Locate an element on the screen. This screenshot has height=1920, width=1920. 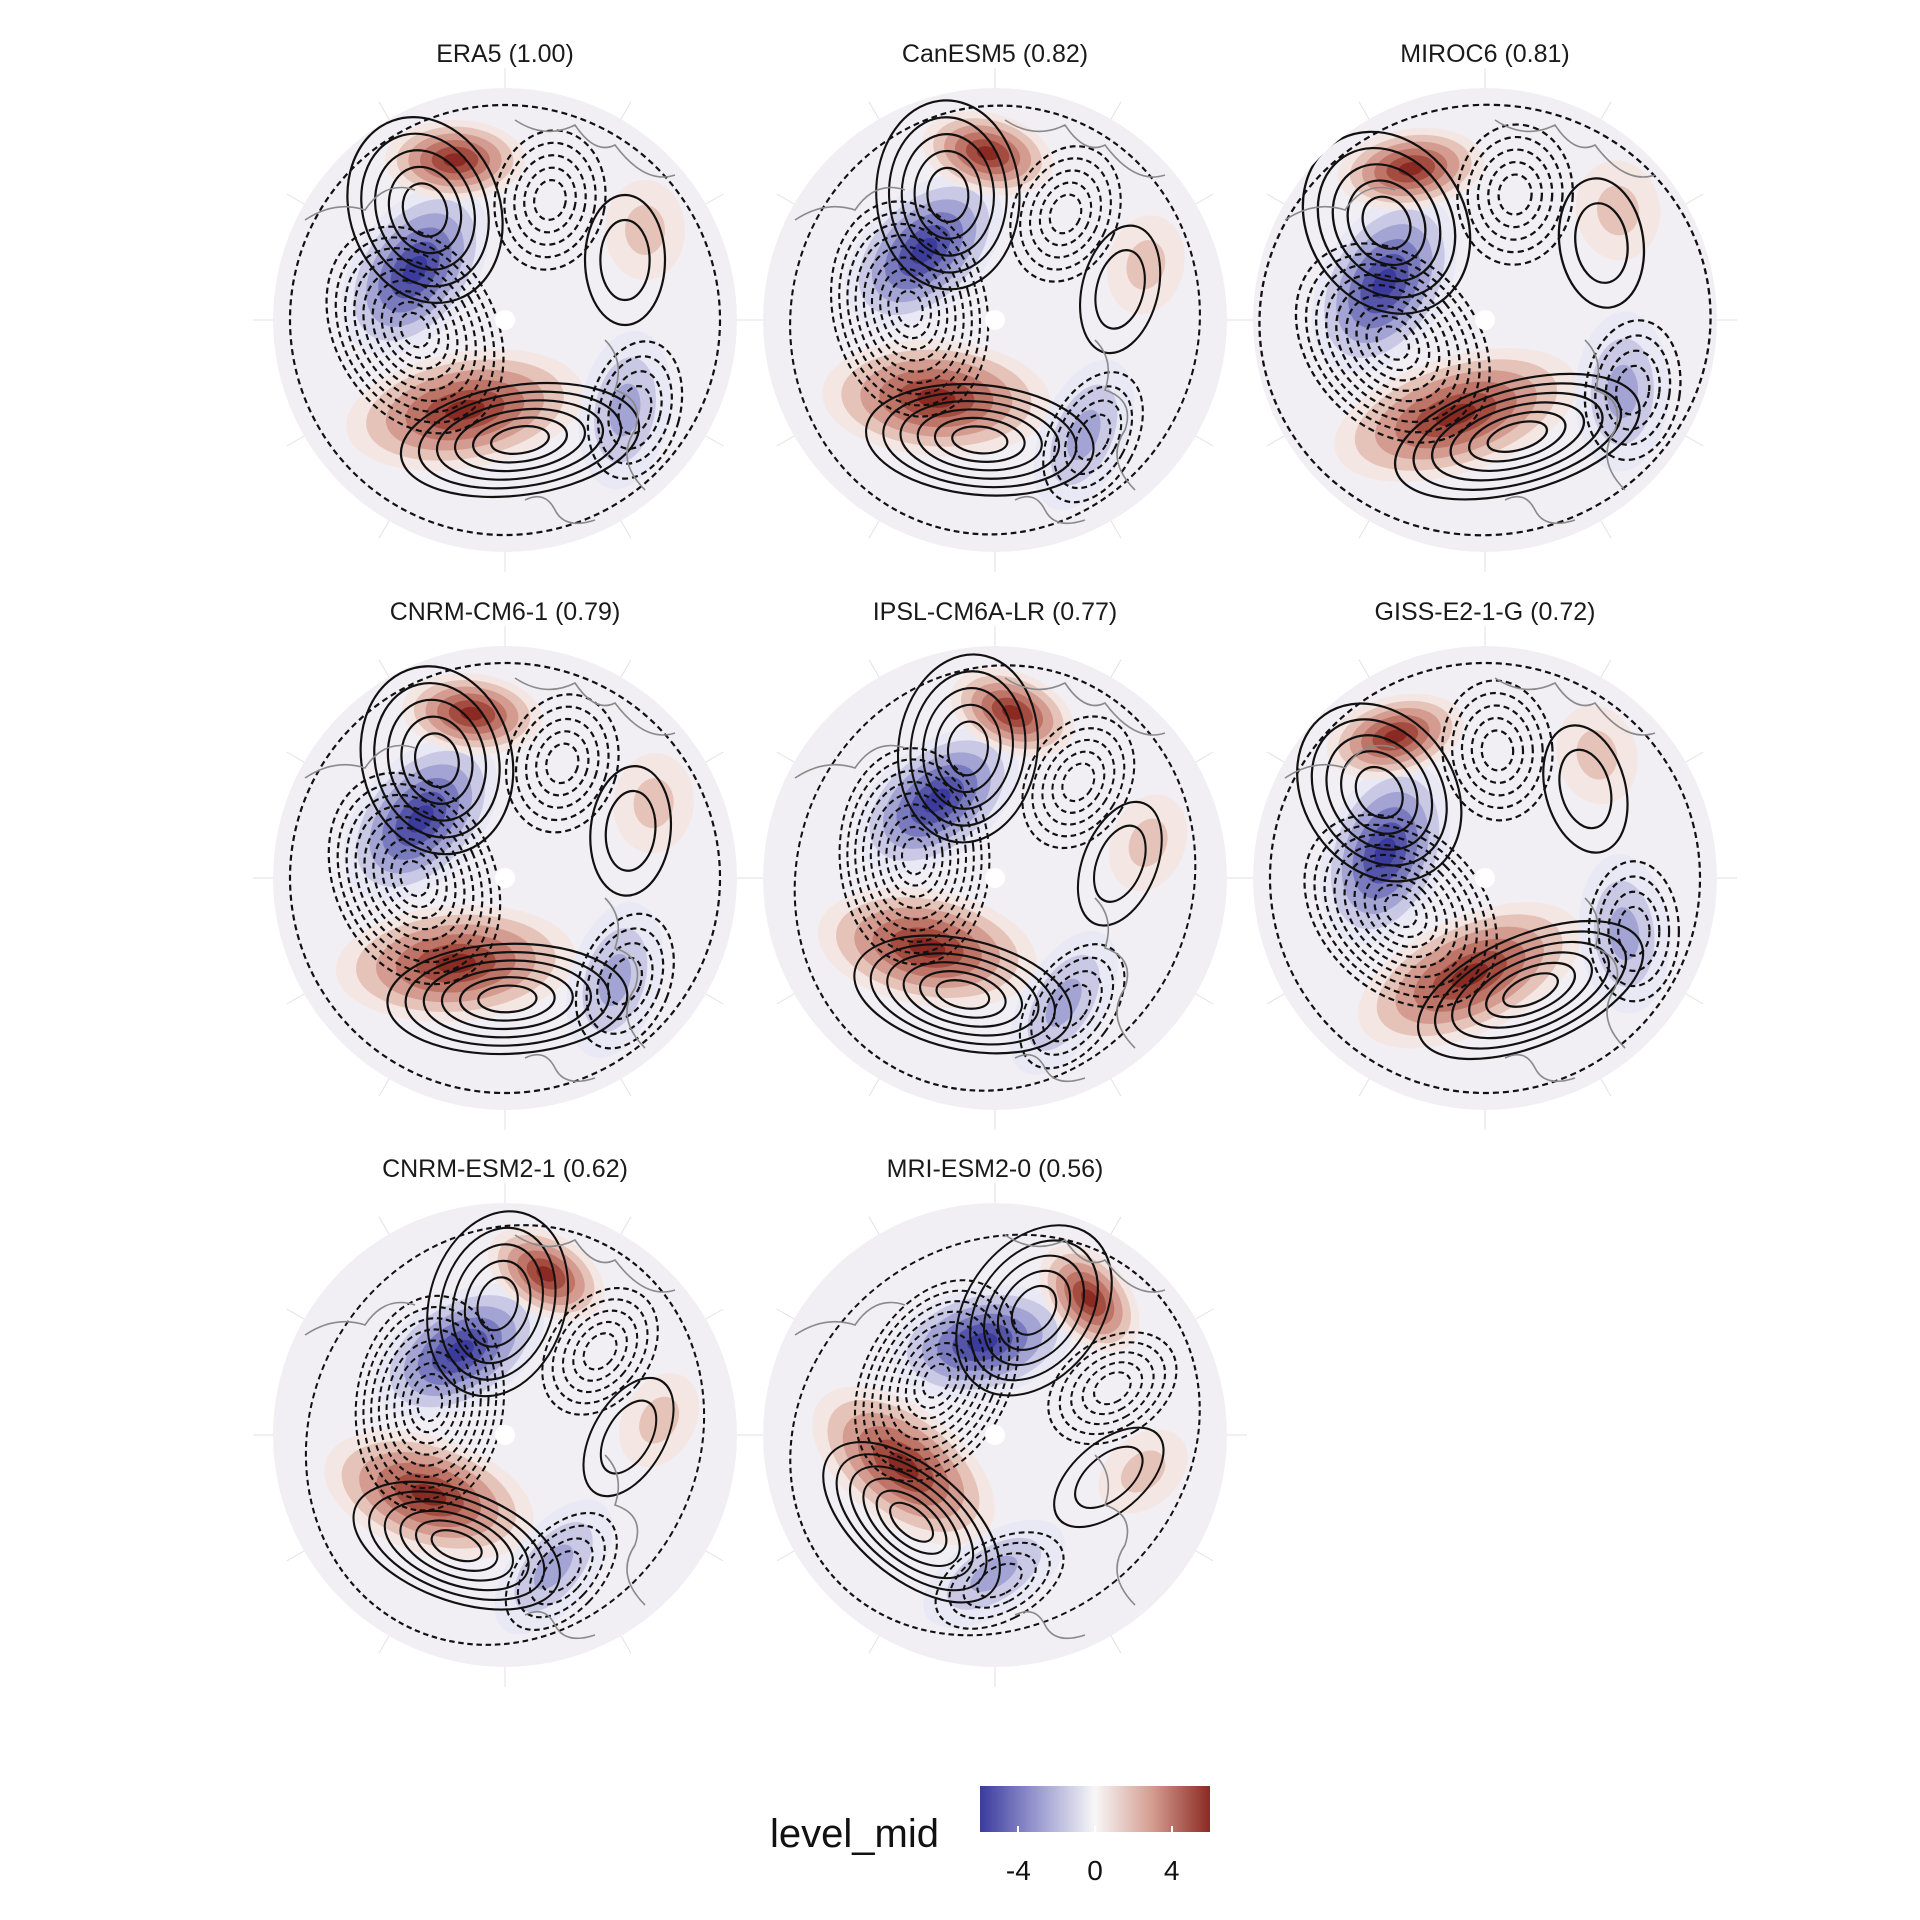
map-giss-e2-1-g is located at coordinates (1485, 878).